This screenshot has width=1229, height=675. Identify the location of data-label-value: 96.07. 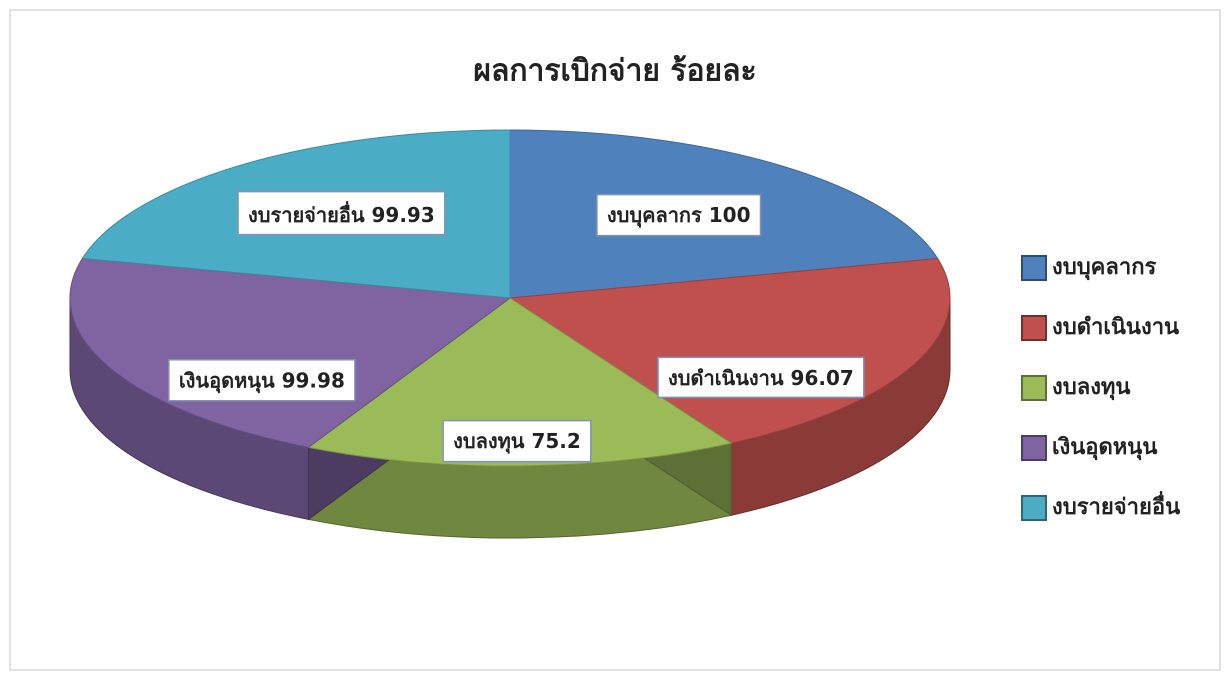
(822, 377).